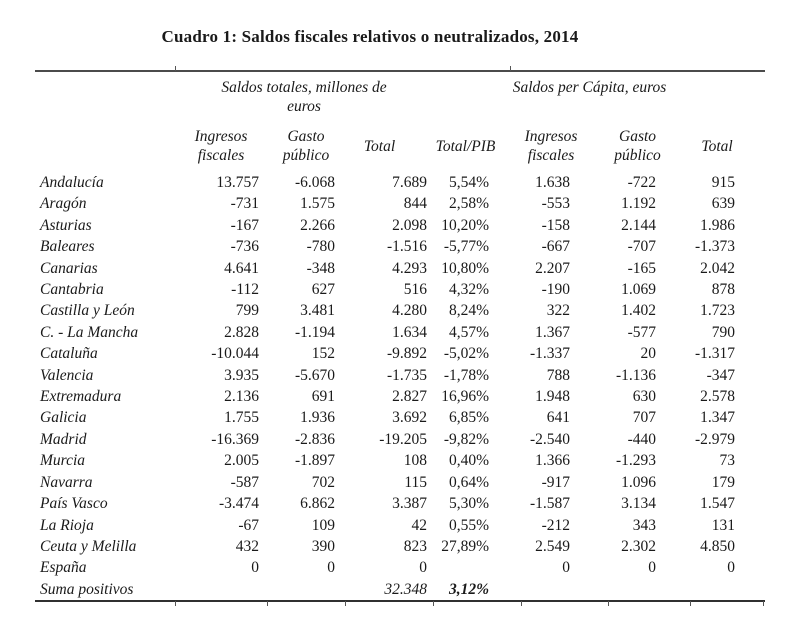 Image resolution: width=790 pixels, height=633 pixels. I want to click on region-label: Valencia, so click(67, 375).